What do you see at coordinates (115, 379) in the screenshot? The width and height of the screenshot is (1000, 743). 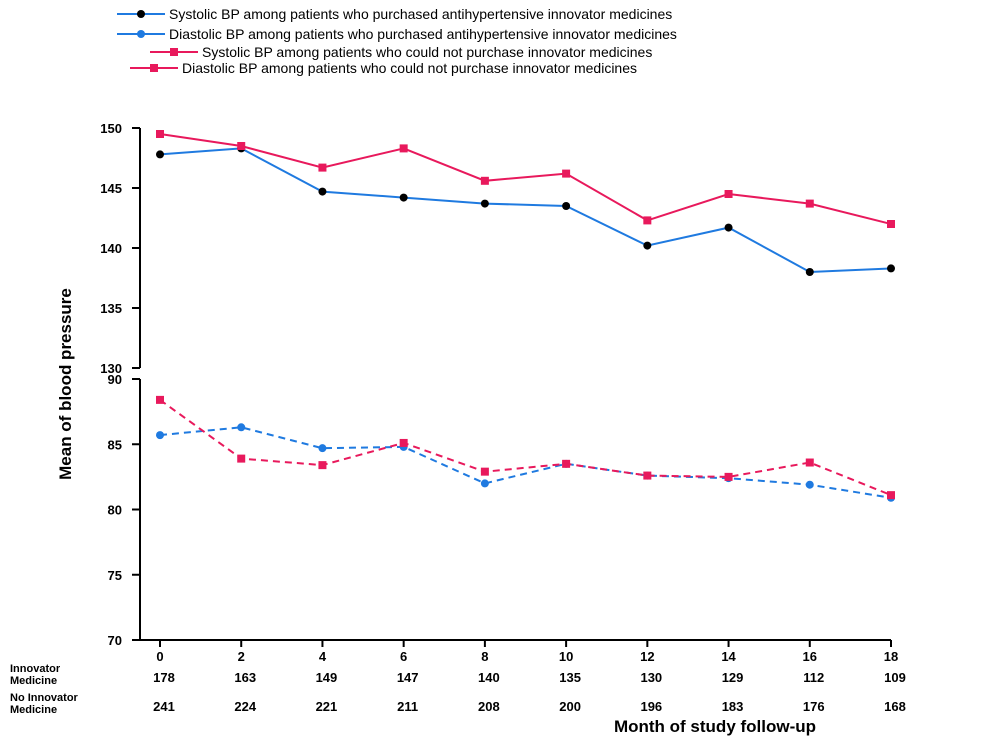 I see `lower-y-tick-label: 90` at bounding box center [115, 379].